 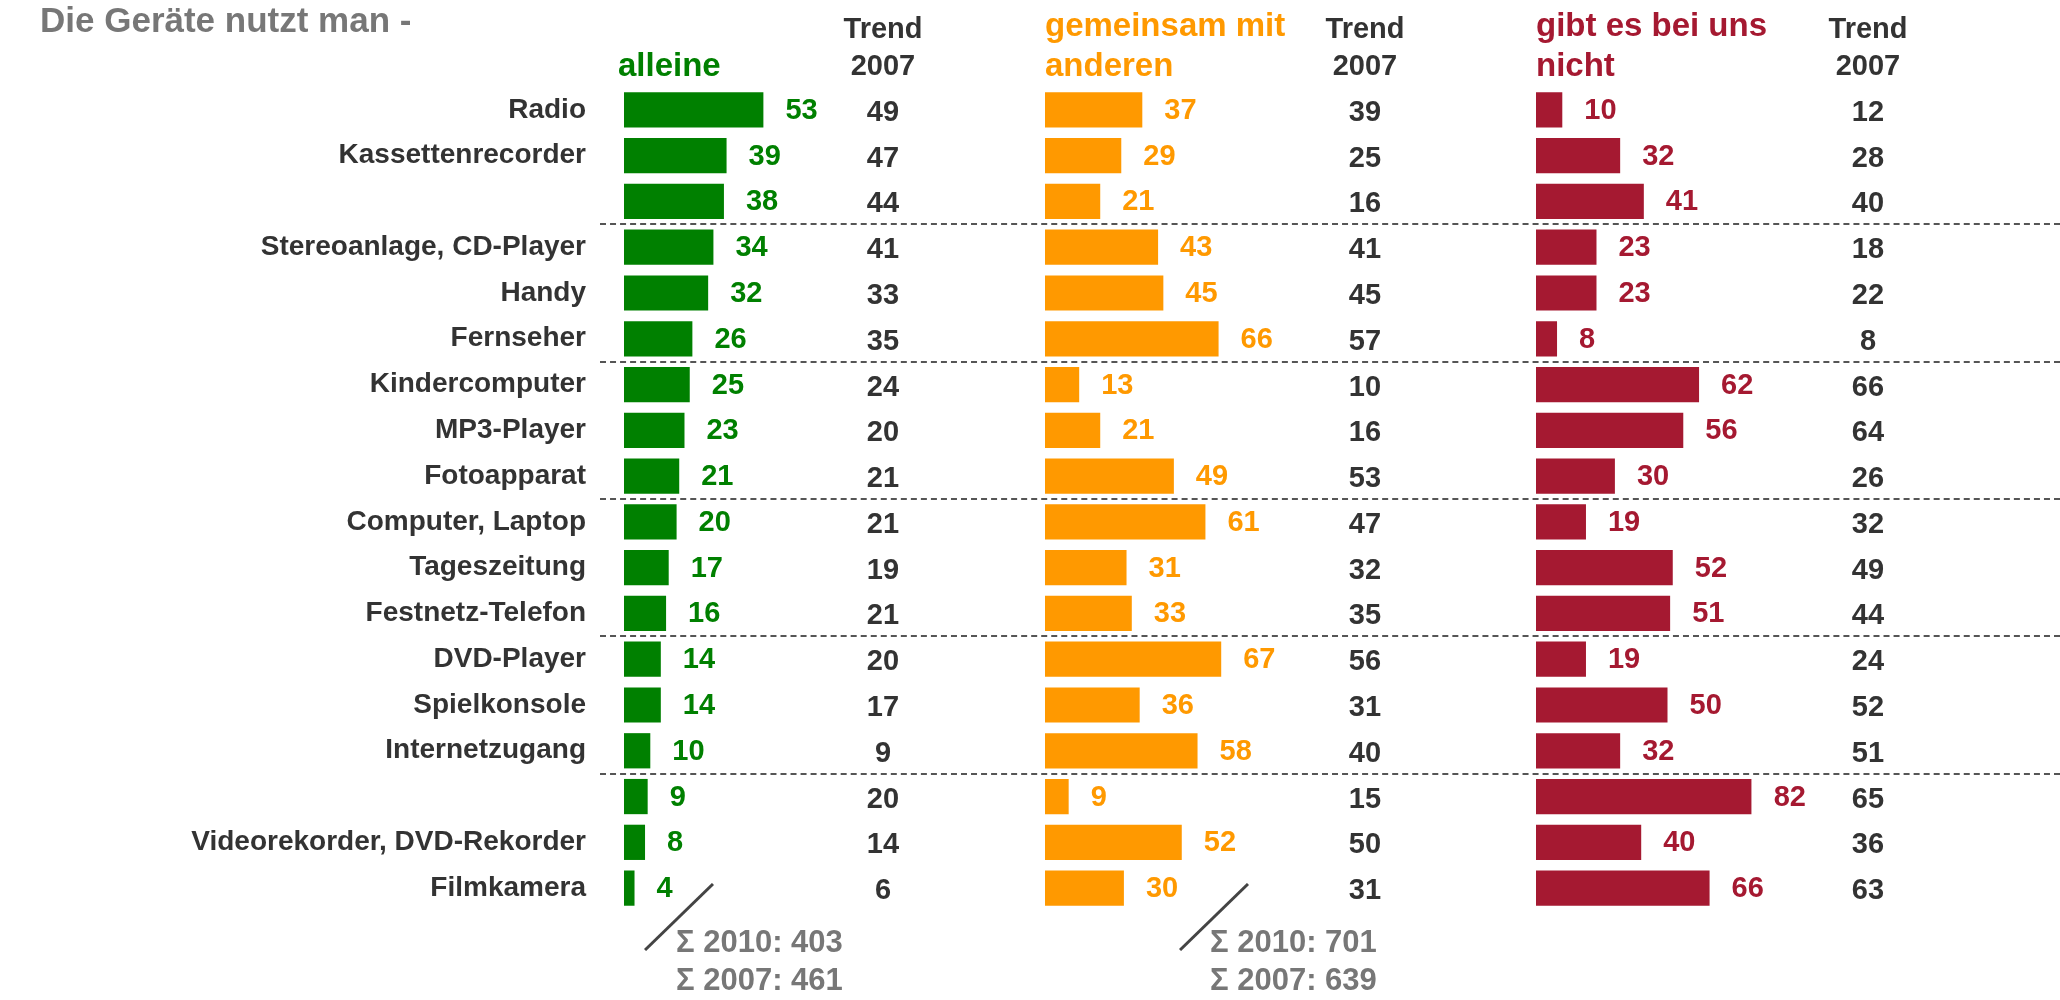 What do you see at coordinates (1165, 44) in the screenshot?
I see `series-label: gemeinsam mit anderen` at bounding box center [1165, 44].